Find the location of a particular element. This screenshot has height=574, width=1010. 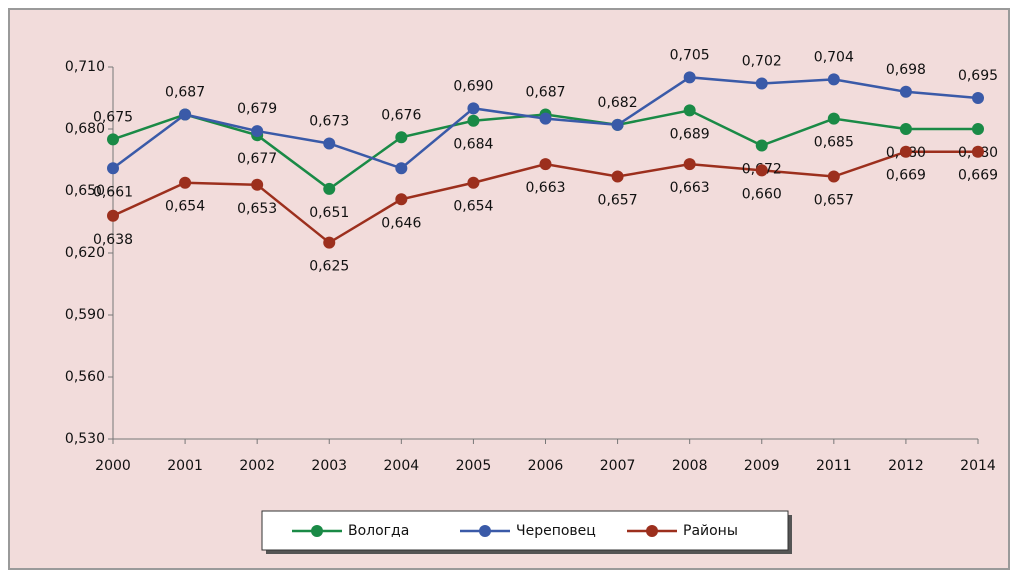

data-label: 0,689 is located at coordinates (690, 134).